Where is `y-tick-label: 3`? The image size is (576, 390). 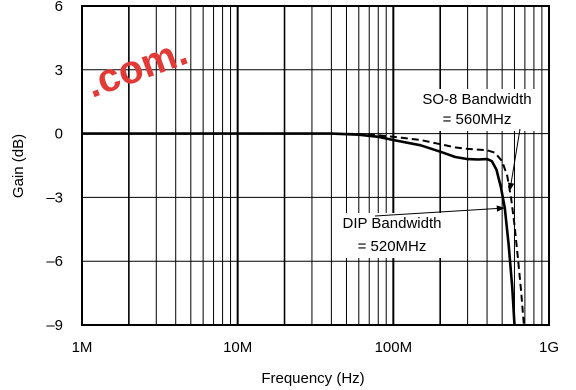 y-tick-label: 3 is located at coordinates (59, 70).